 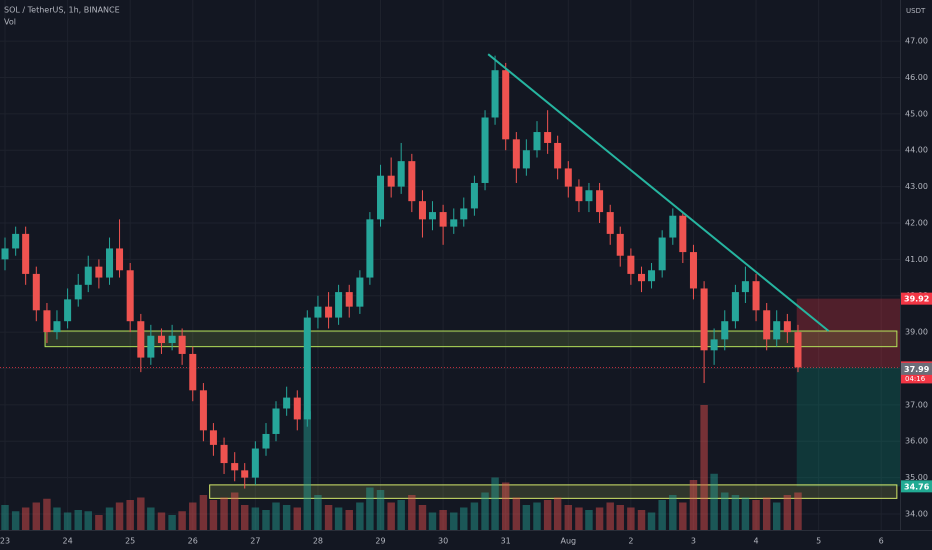 I want to click on x-tick-label: 26, so click(x=193, y=541).